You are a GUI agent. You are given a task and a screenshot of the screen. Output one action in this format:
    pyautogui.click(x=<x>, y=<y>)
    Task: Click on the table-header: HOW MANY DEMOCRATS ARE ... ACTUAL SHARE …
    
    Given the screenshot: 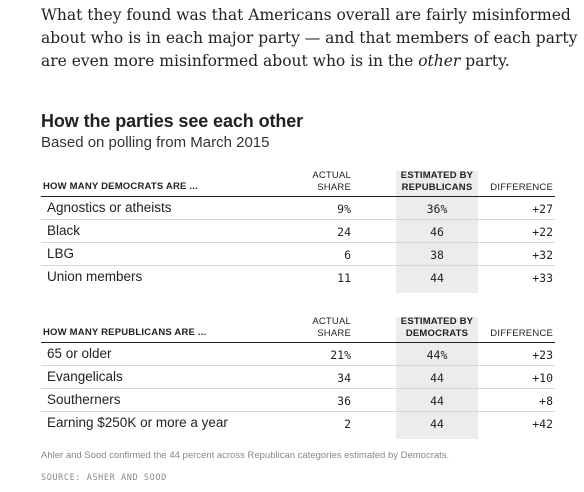 What is the action you would take?
    pyautogui.click(x=298, y=183)
    